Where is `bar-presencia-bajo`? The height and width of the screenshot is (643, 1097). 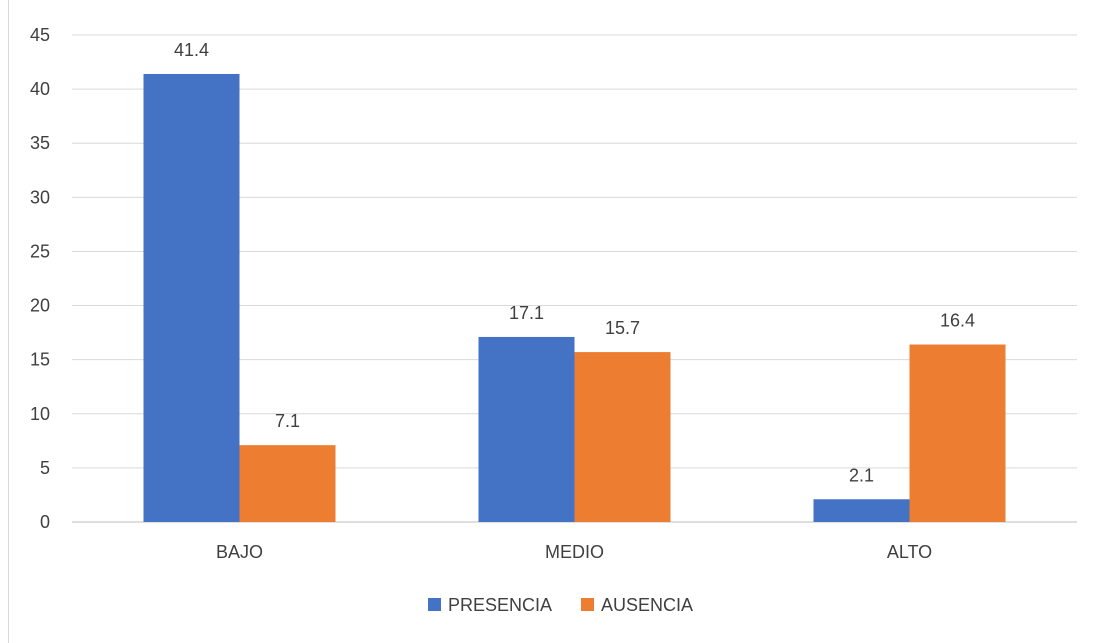
bar-presencia-bajo is located at coordinates (191, 298).